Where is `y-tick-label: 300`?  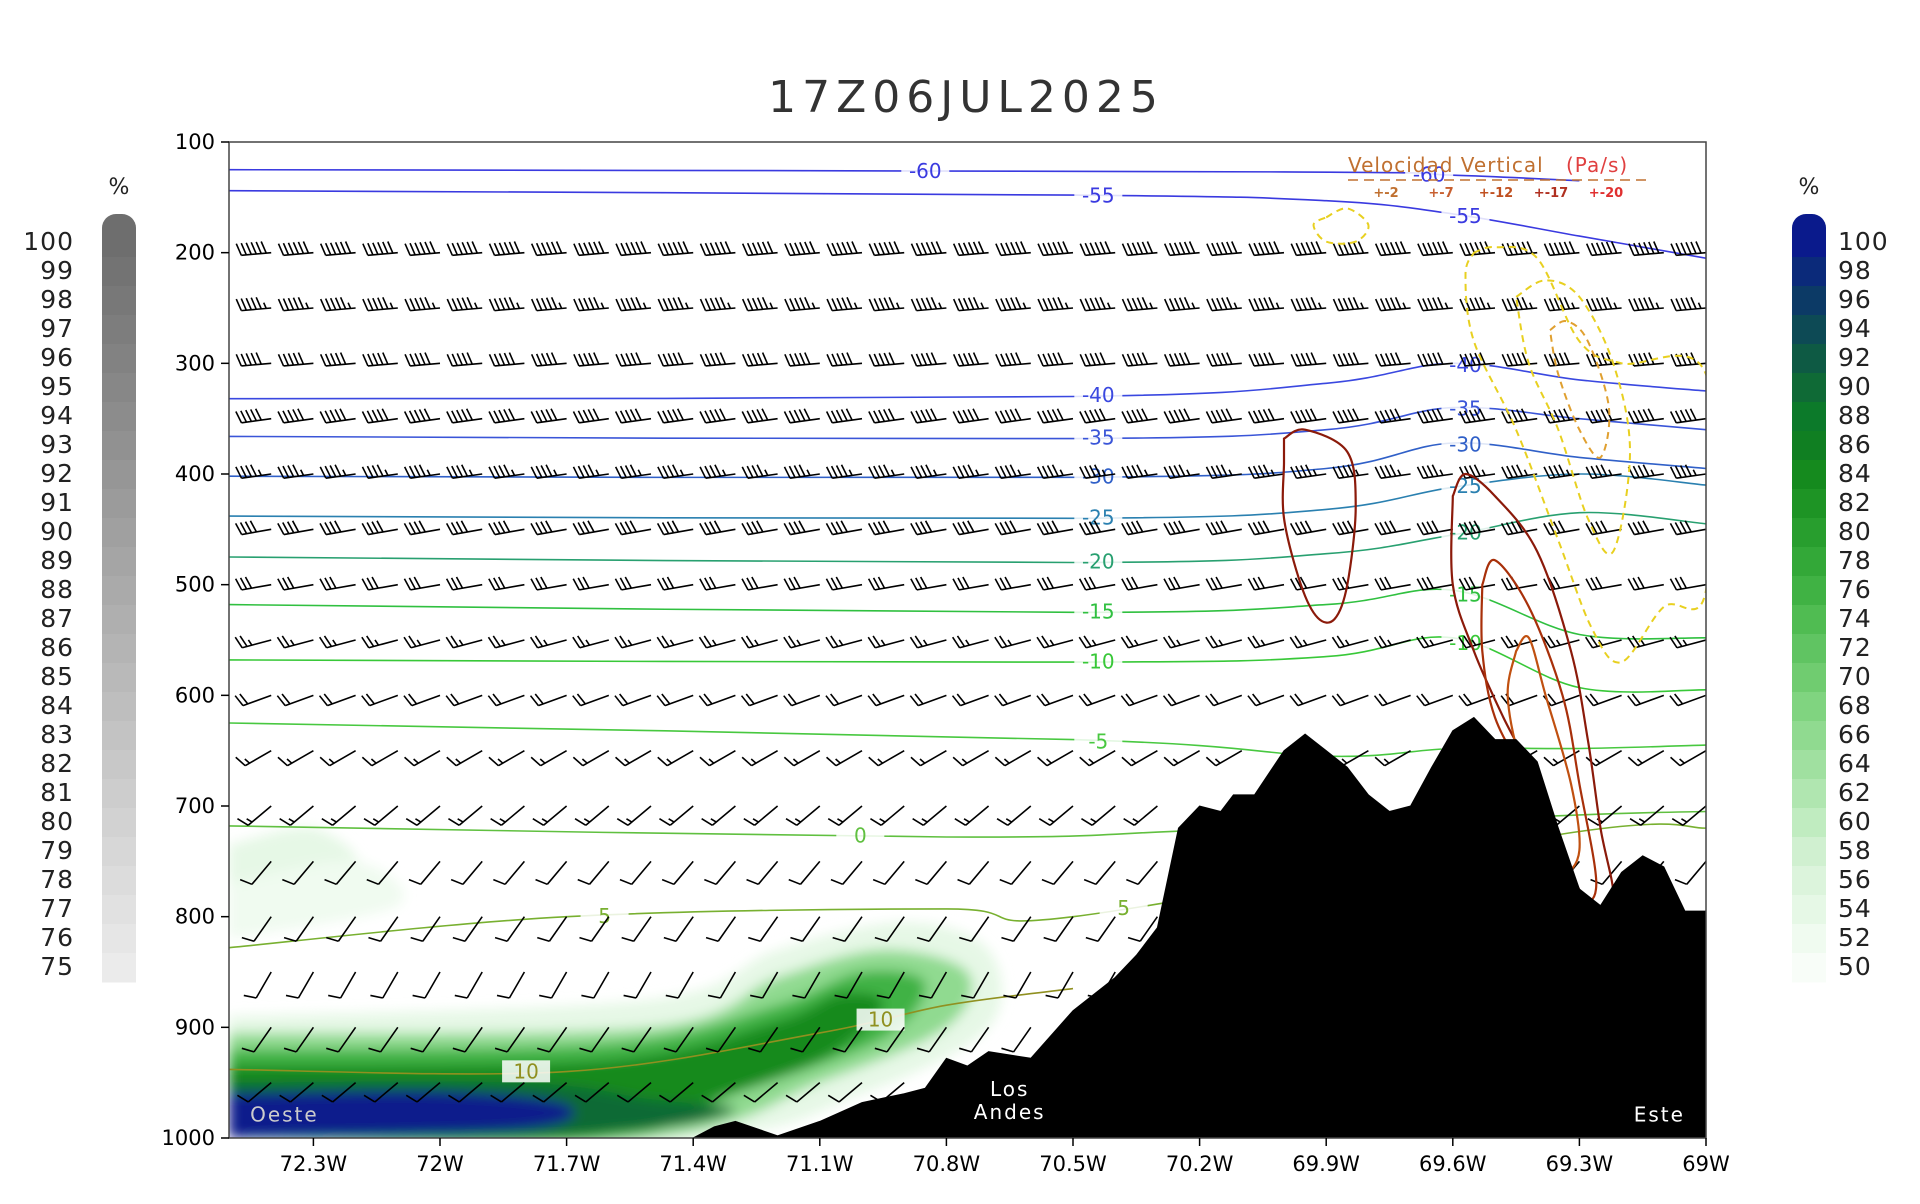 y-tick-label: 300 is located at coordinates (195, 363).